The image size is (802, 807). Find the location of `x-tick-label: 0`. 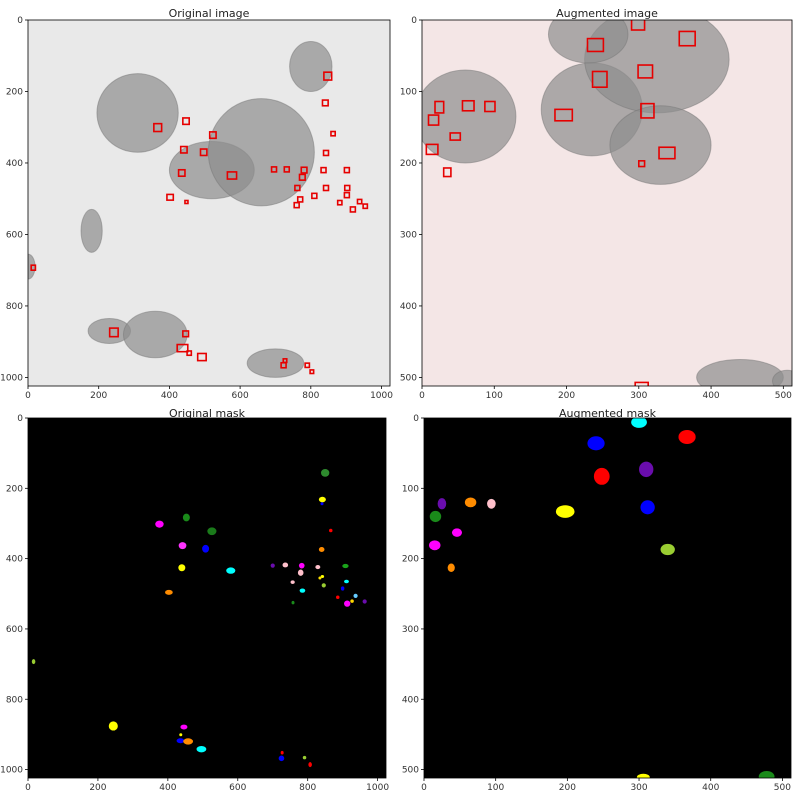

x-tick-label: 0 is located at coordinates (28, 396).